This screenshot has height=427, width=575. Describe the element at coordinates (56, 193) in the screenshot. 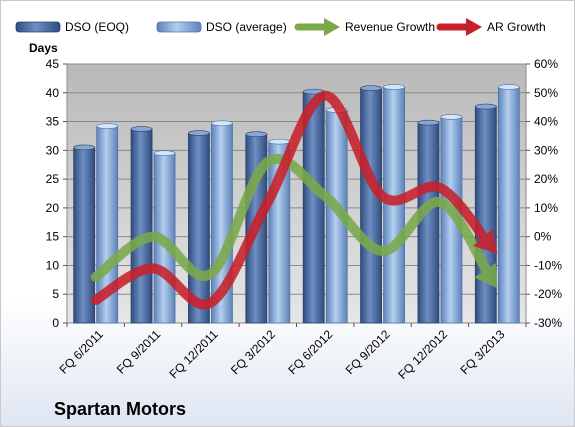

I see `left-axis-ticks: 0 5 10 15 20 25 30 35 40 45` at that location.